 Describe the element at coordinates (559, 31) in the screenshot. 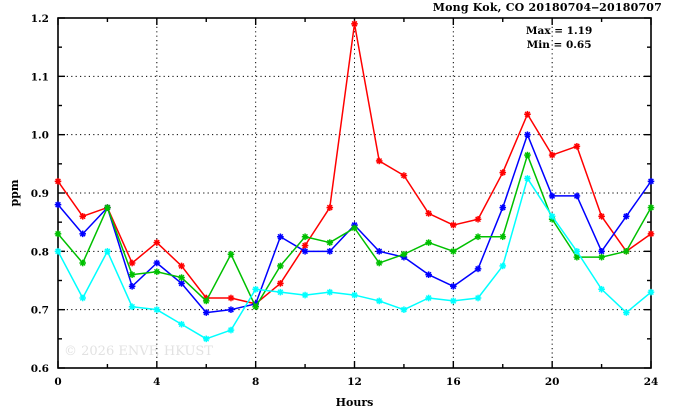

I see `annotation-text: Max = 1.19` at that location.